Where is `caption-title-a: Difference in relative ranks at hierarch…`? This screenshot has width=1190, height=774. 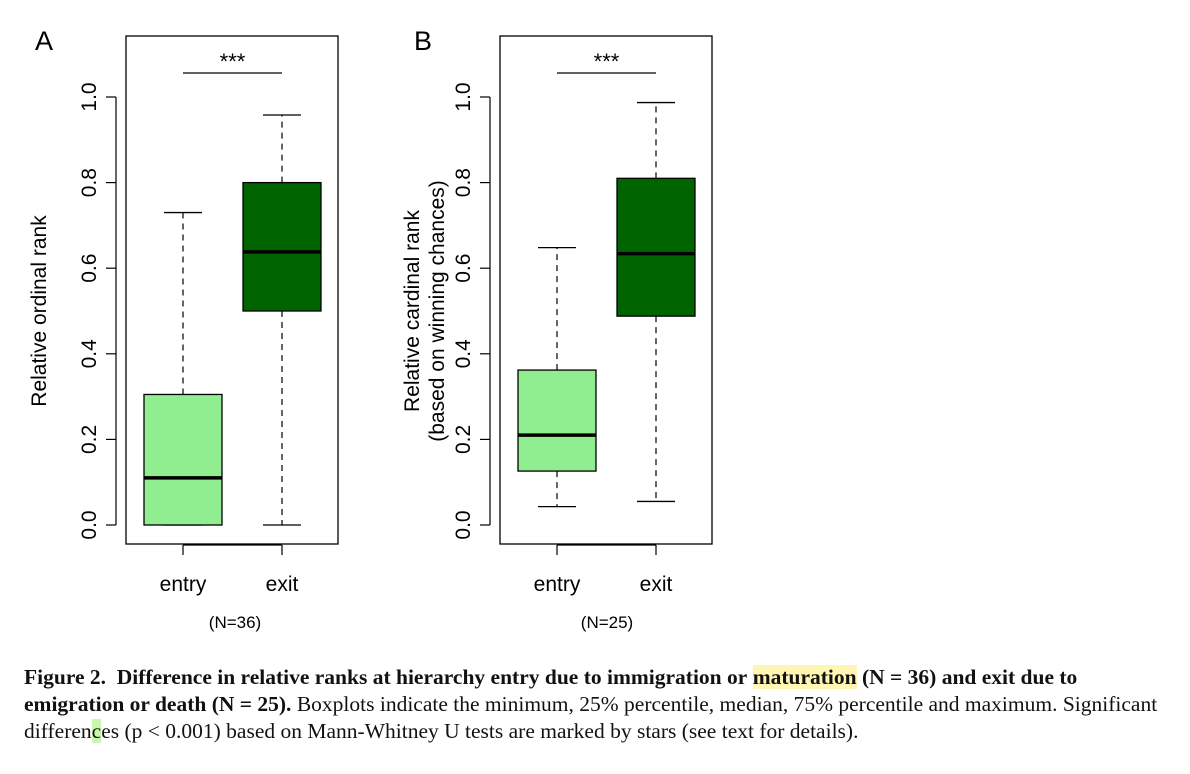 caption-title-a: Difference in relative ranks at hierarch… is located at coordinates (432, 677).